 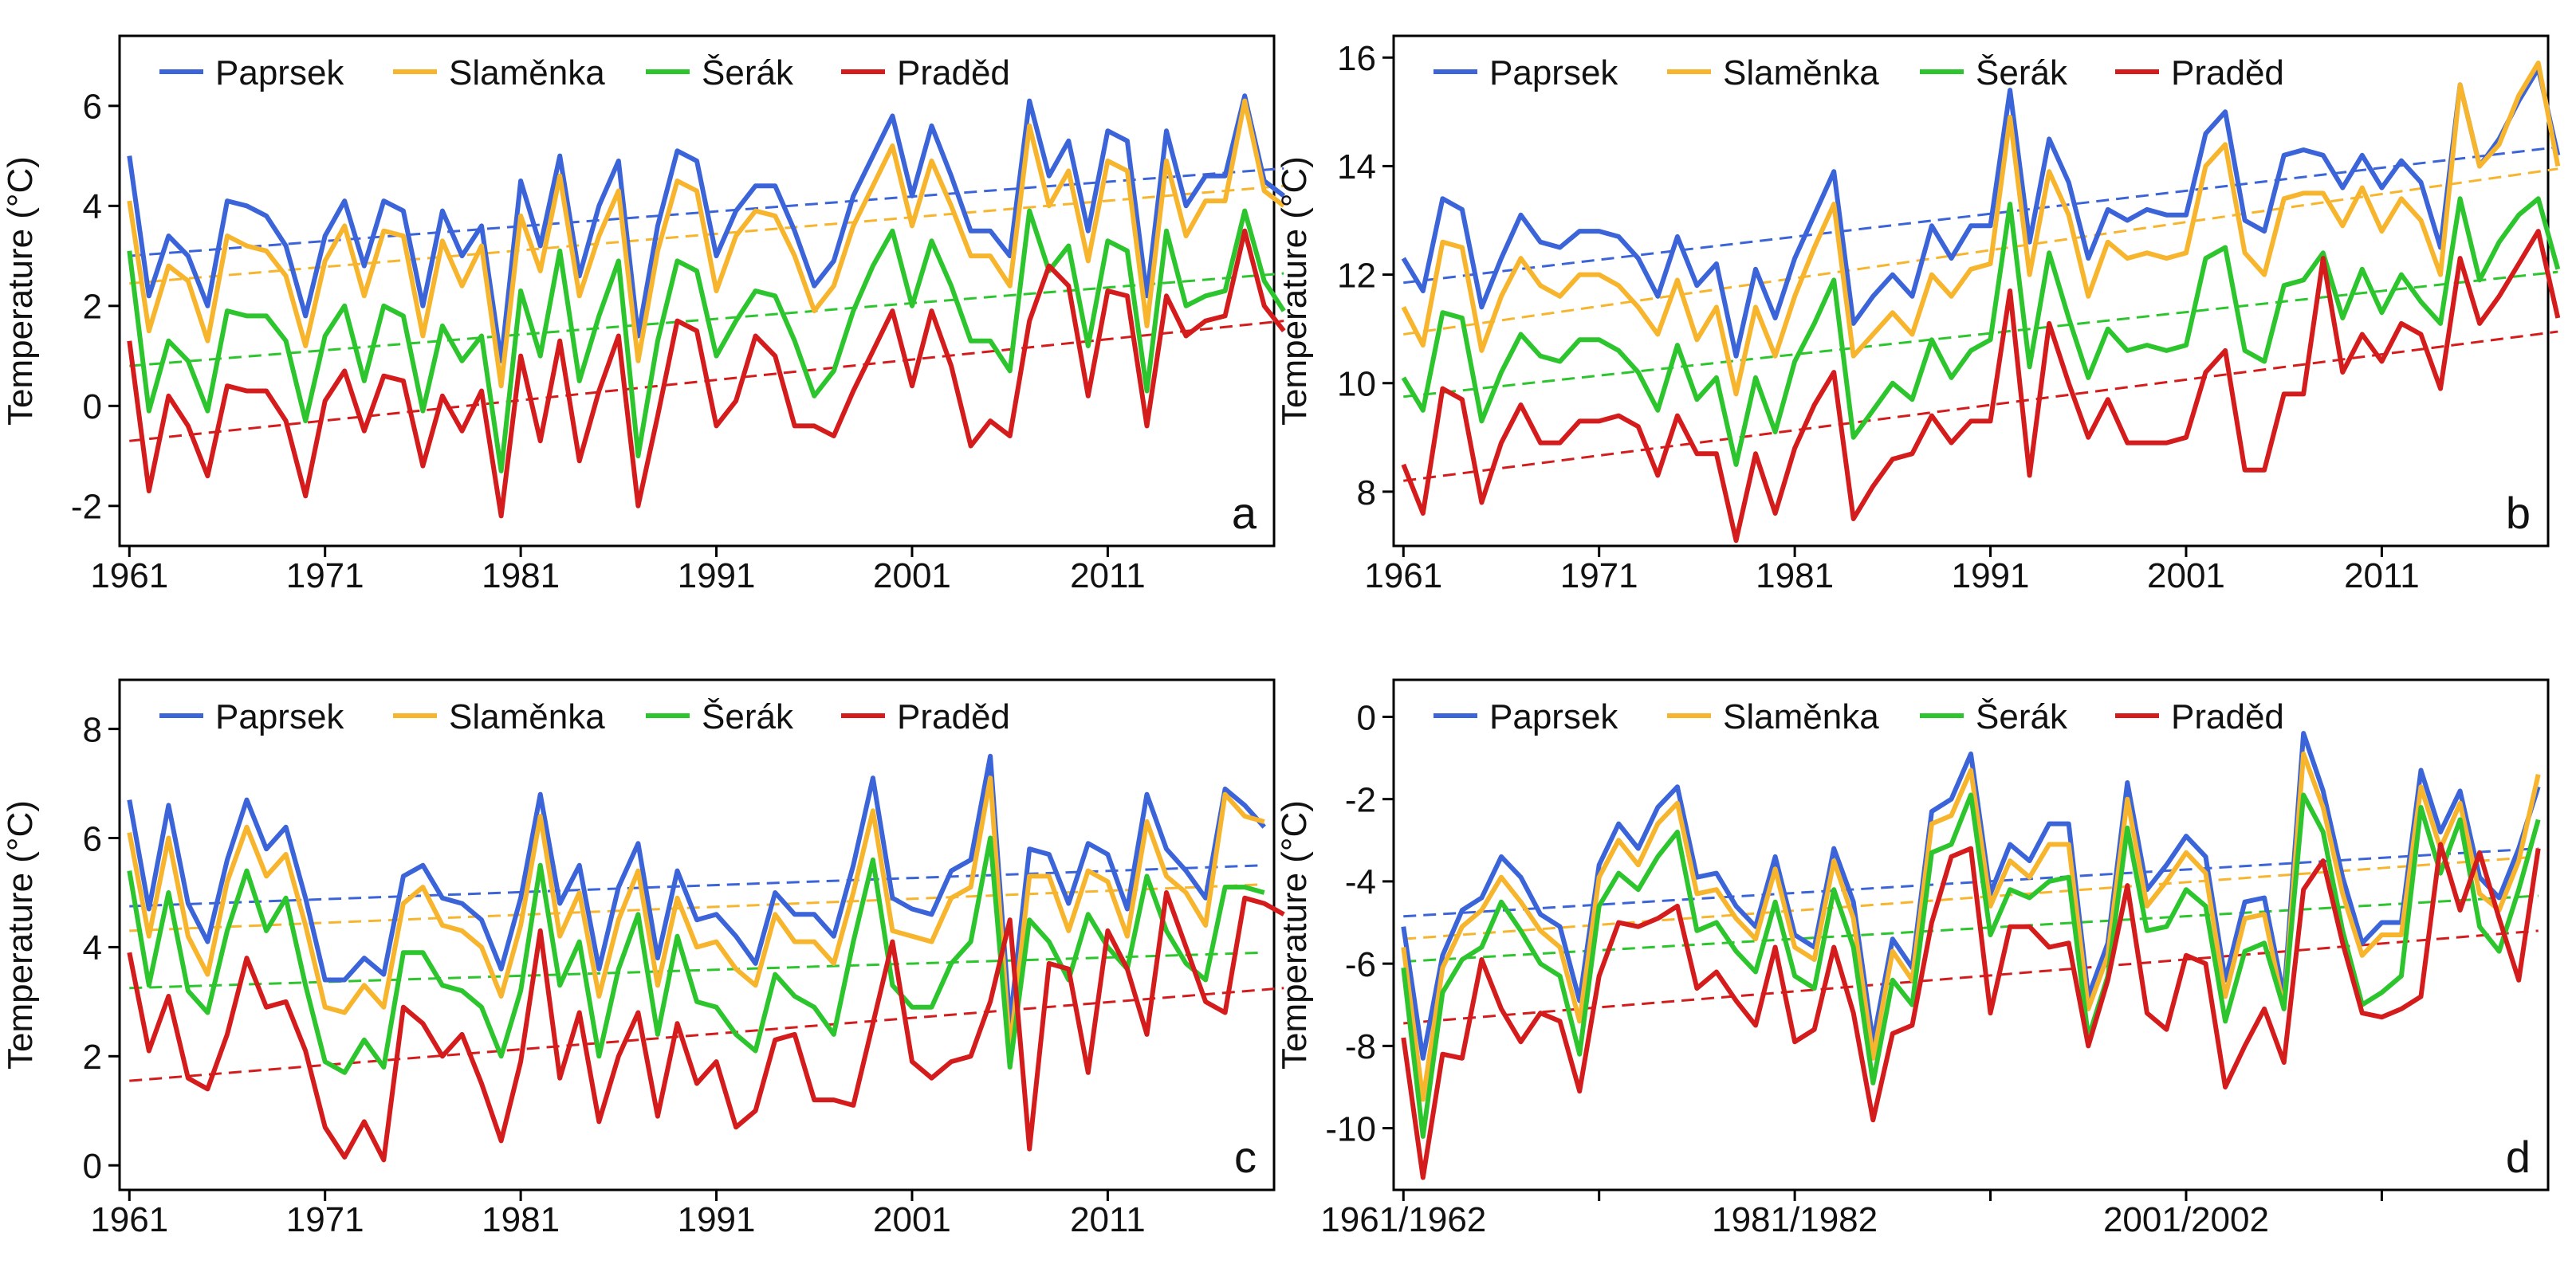 I want to click on x-tick-label: 1981/1982, so click(x=1795, y=1219).